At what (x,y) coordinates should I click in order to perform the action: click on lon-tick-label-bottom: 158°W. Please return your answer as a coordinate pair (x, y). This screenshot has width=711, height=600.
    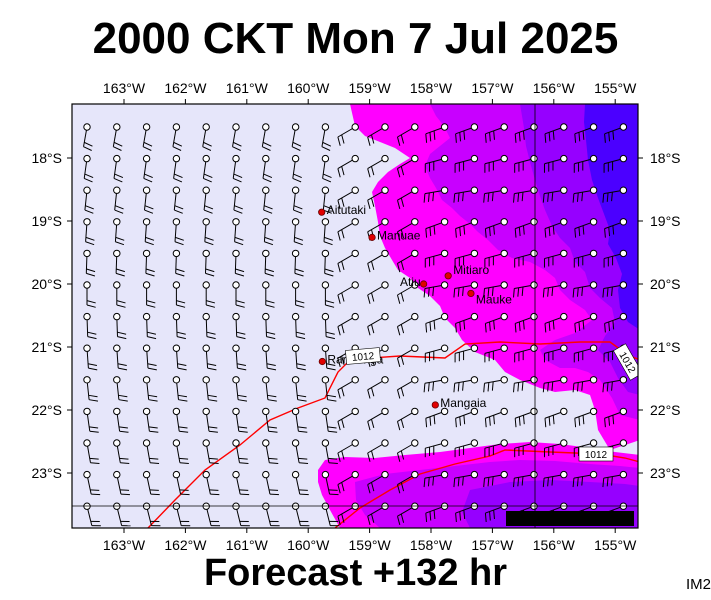
    Looking at the image, I should click on (431, 545).